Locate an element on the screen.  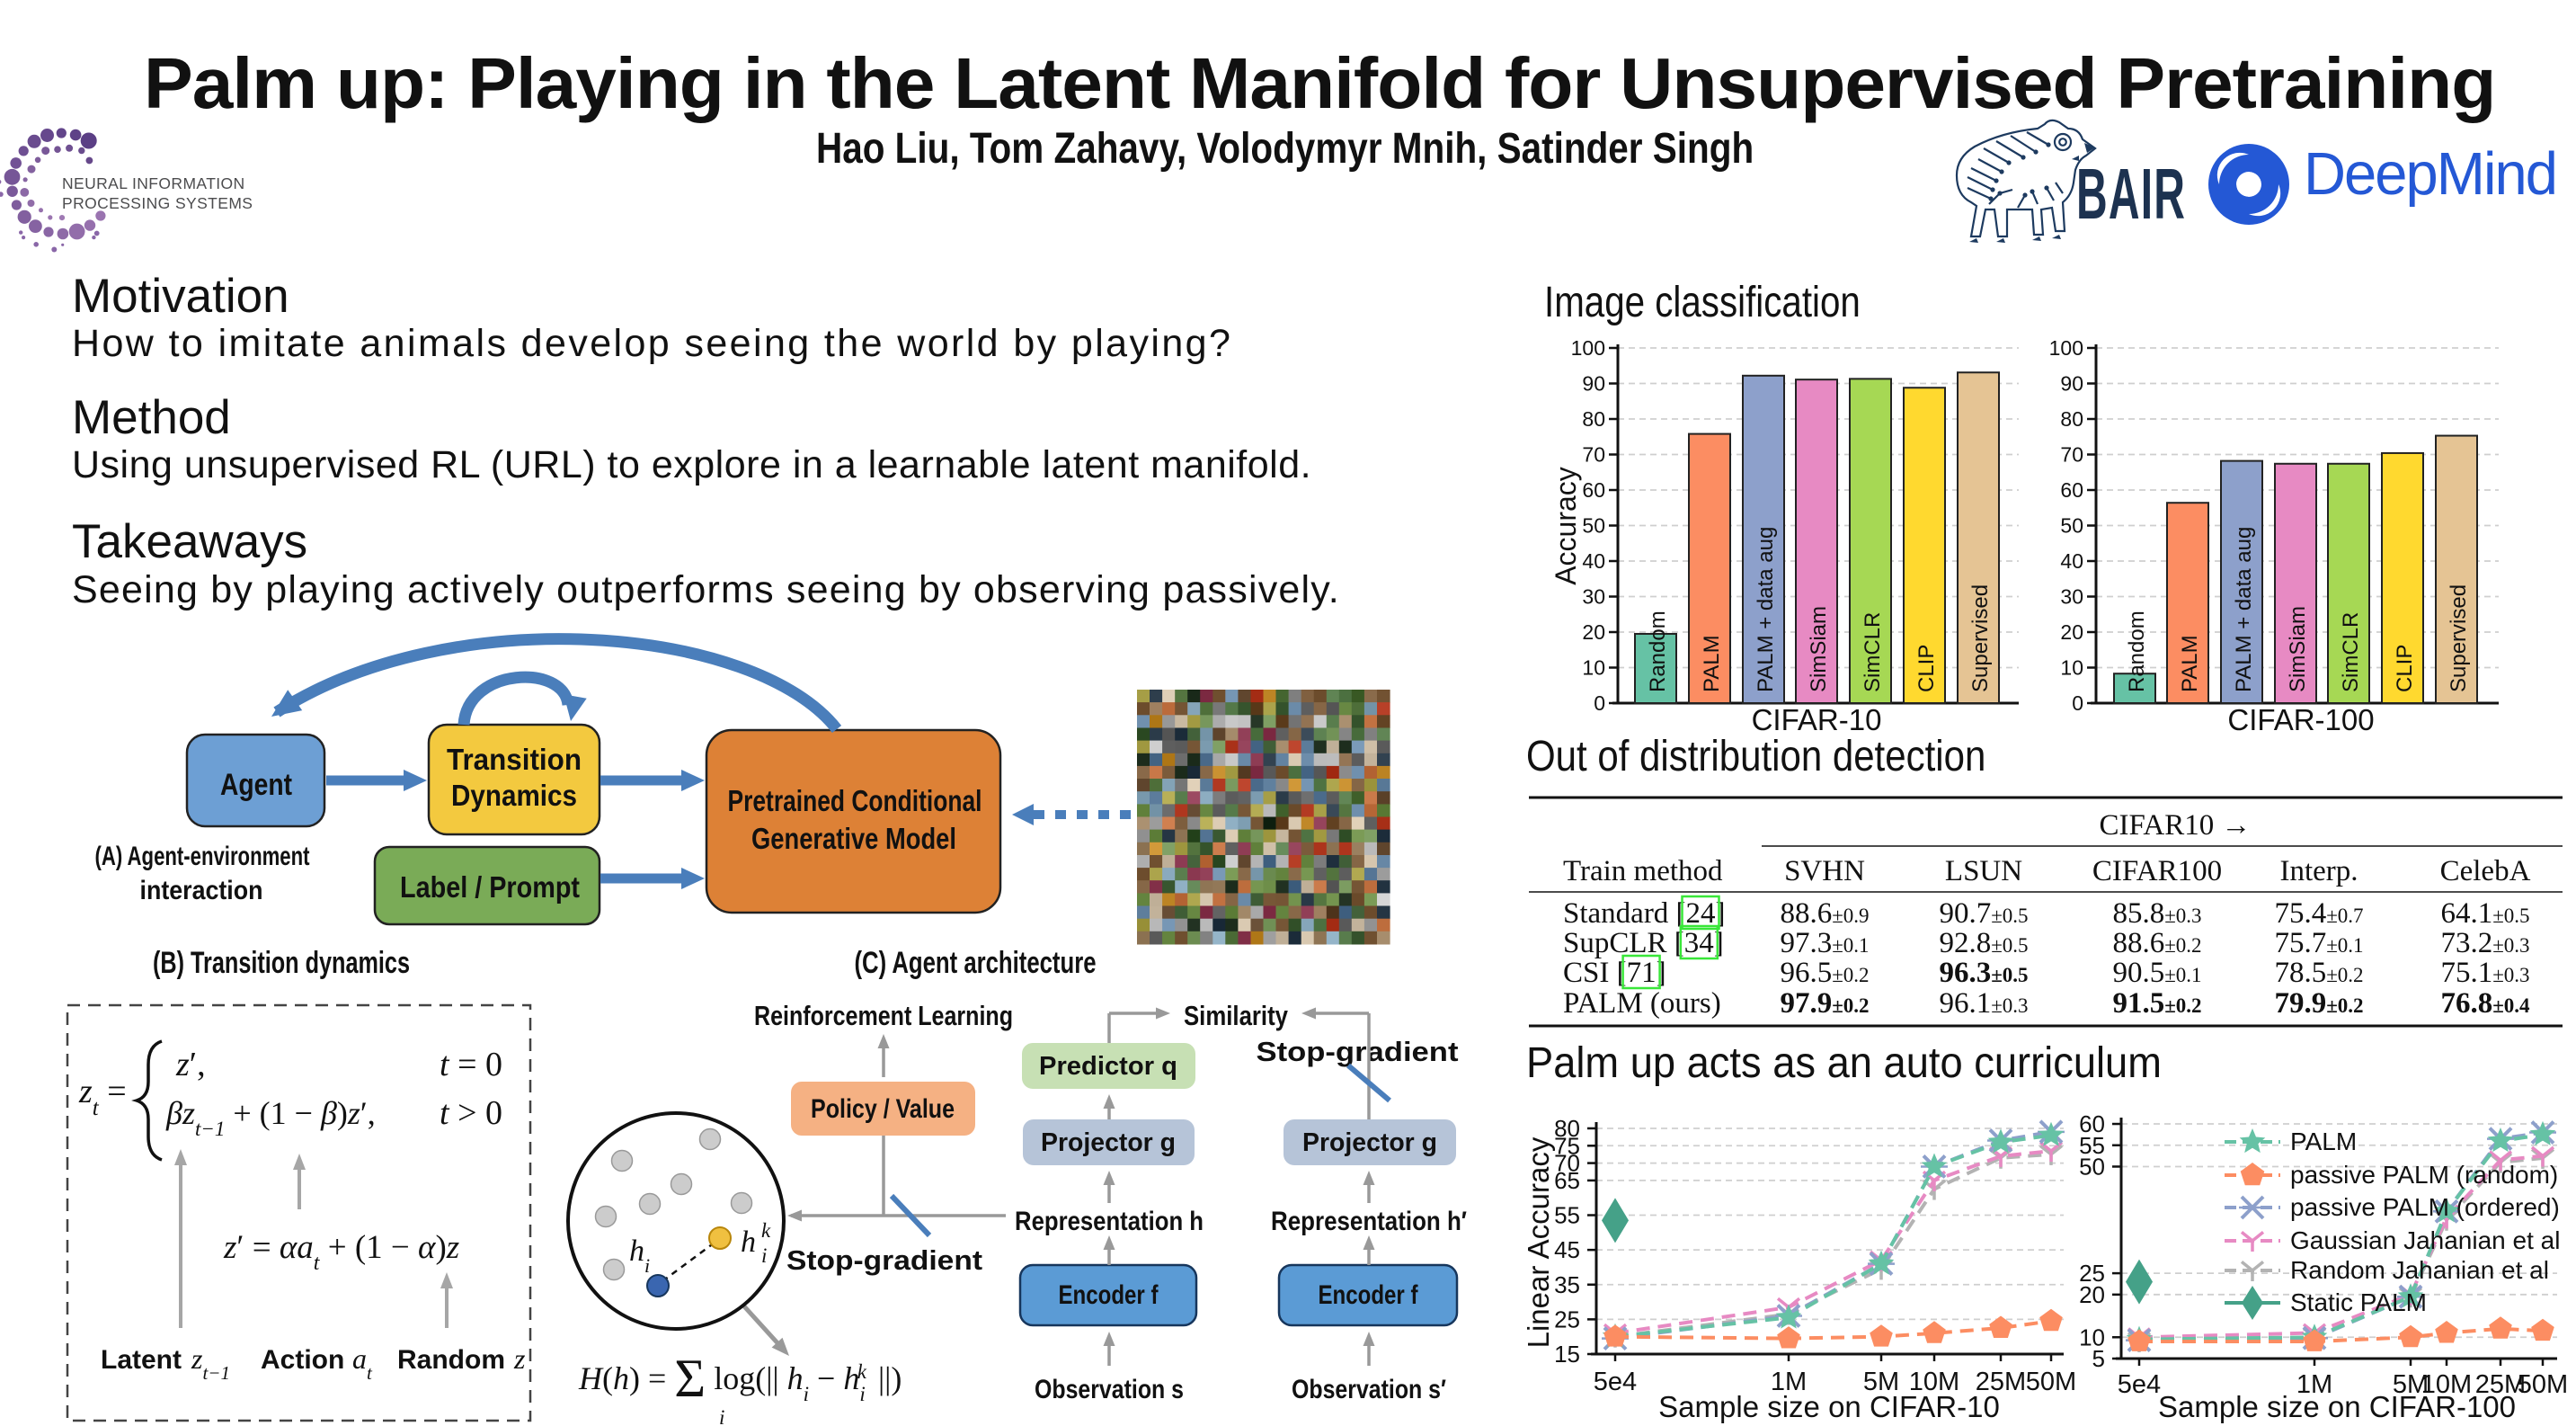
svg-text: passive PALM (ordered) is located at coordinates (2425, 1207).